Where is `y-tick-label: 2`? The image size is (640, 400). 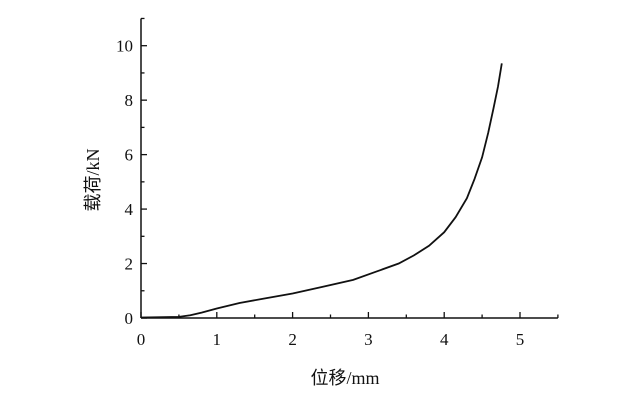
y-tick-label: 2 is located at coordinates (129, 264).